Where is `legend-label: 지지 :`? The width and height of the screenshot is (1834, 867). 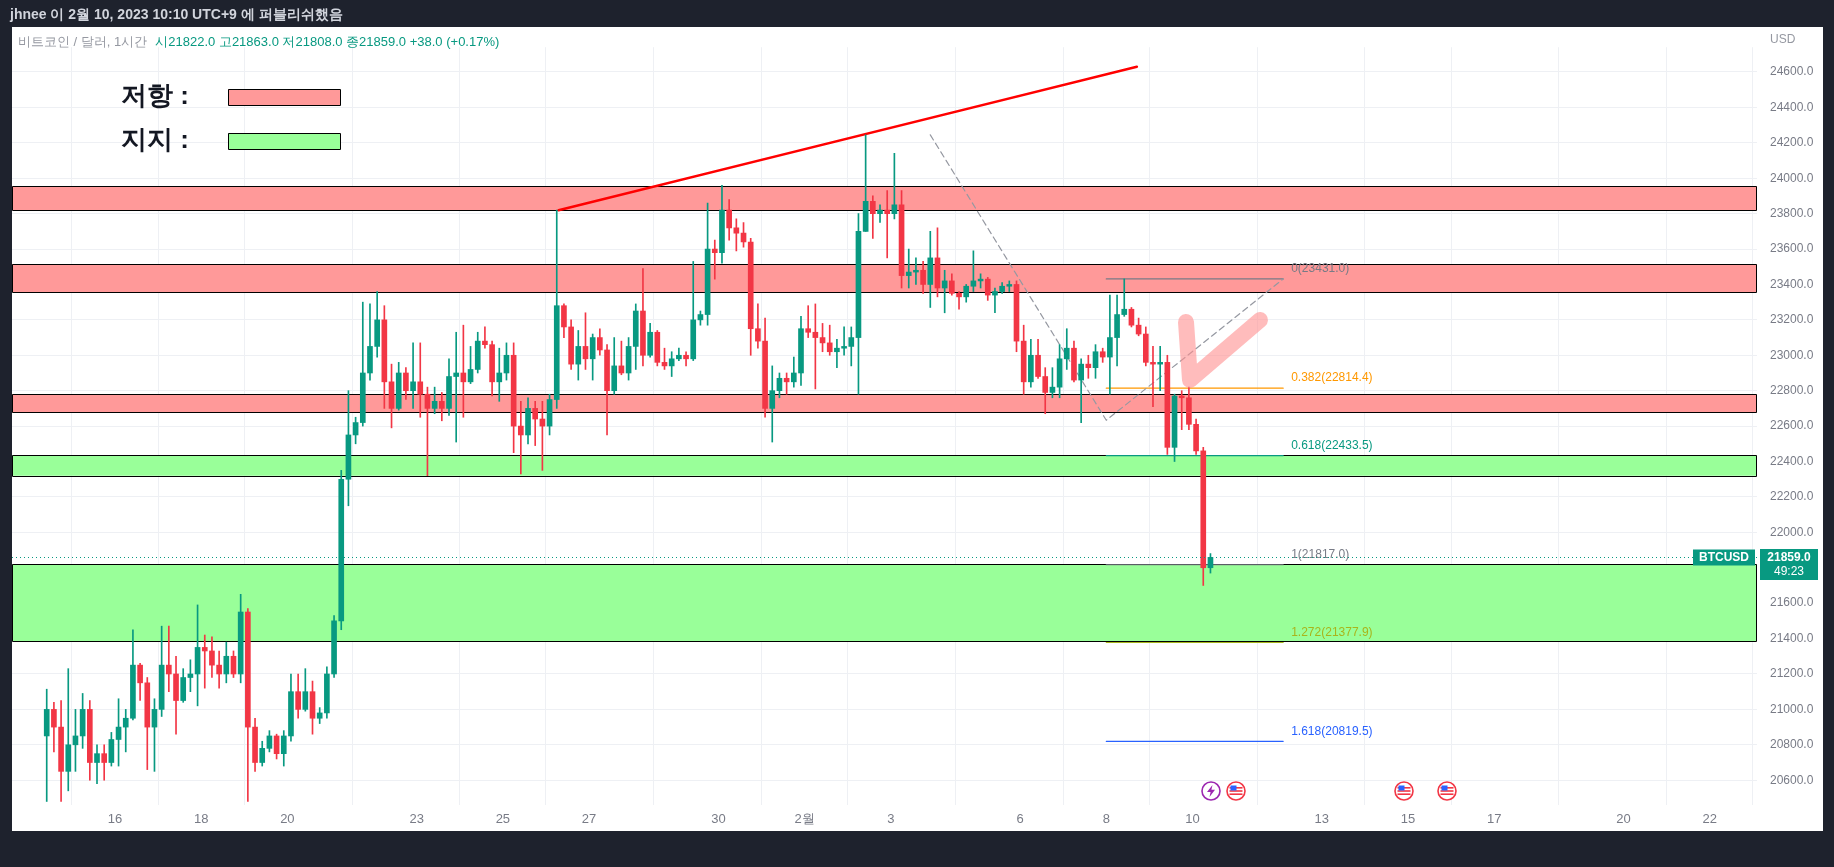
legend-label: 지지 : is located at coordinates (155, 139).